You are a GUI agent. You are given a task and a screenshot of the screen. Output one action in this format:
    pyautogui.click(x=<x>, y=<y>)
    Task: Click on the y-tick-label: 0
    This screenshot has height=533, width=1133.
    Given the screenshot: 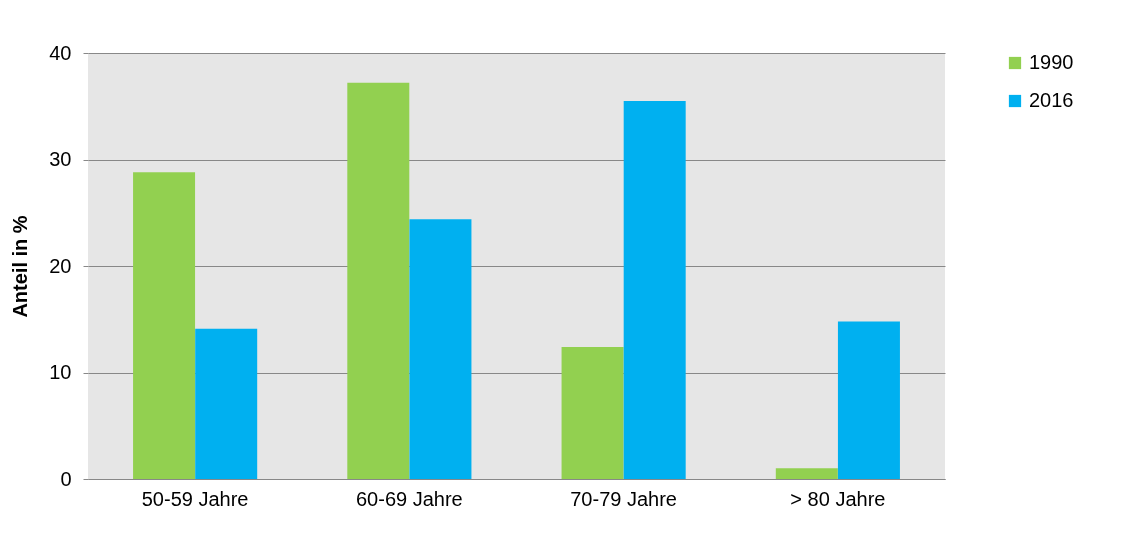 What is the action you would take?
    pyautogui.click(x=66, y=478)
    